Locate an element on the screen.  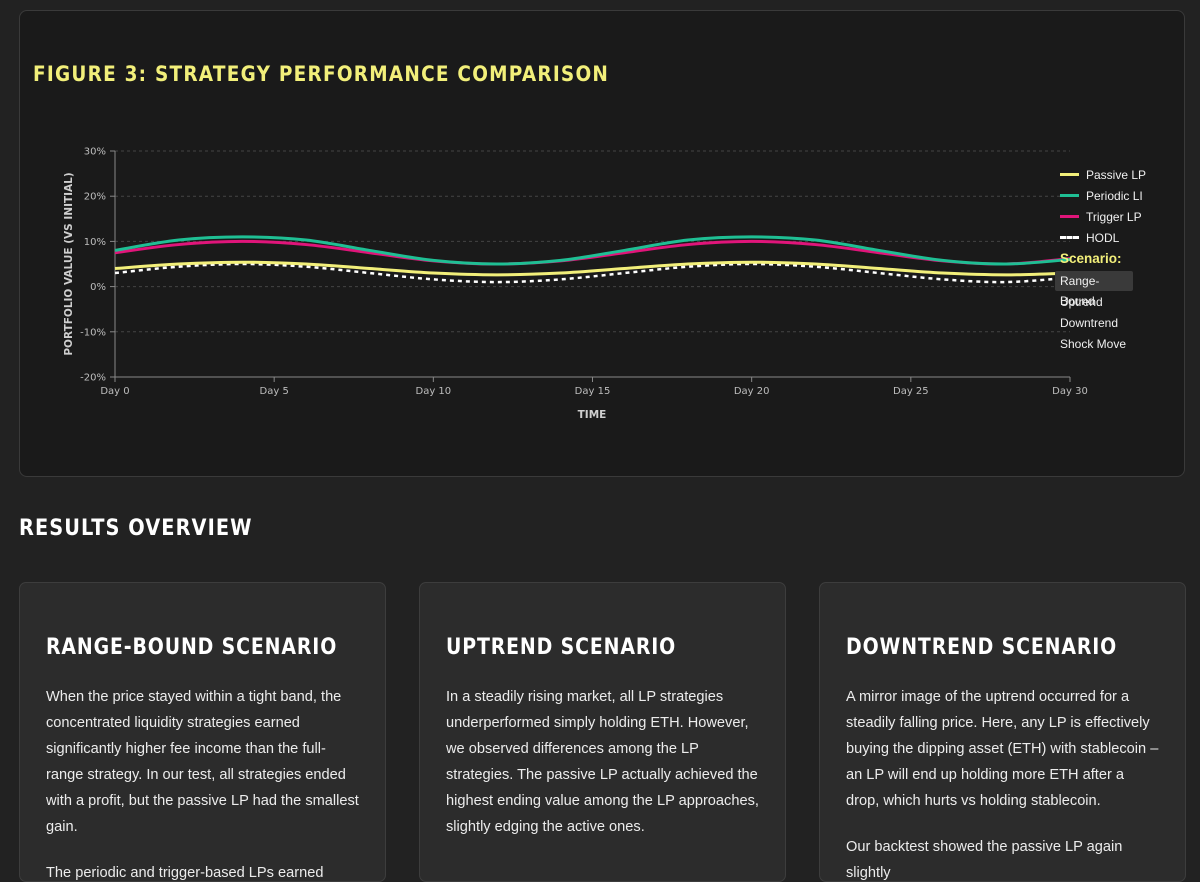
scenario-option-range-bound: Range-Bound is located at coordinates (1094, 289).